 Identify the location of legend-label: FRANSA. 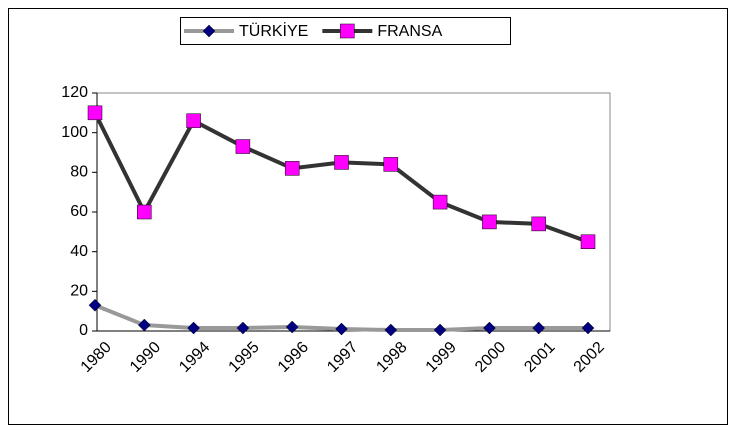
(409, 31).